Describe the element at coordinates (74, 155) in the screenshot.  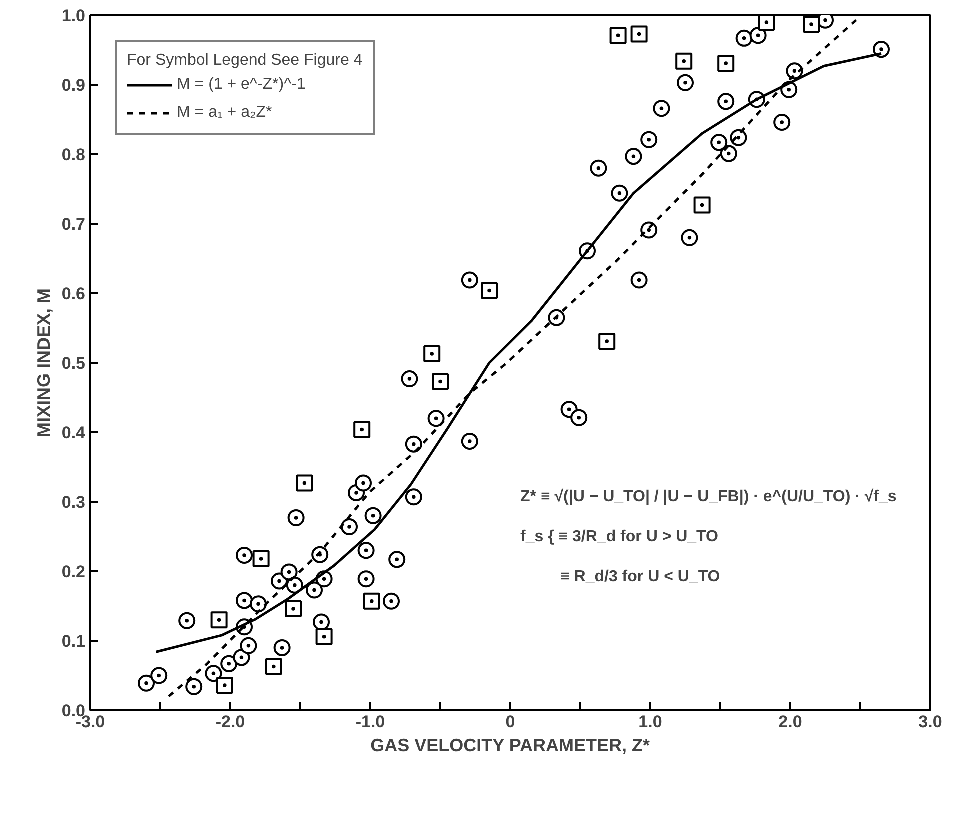
I see `y-tick-label: 0.8` at that location.